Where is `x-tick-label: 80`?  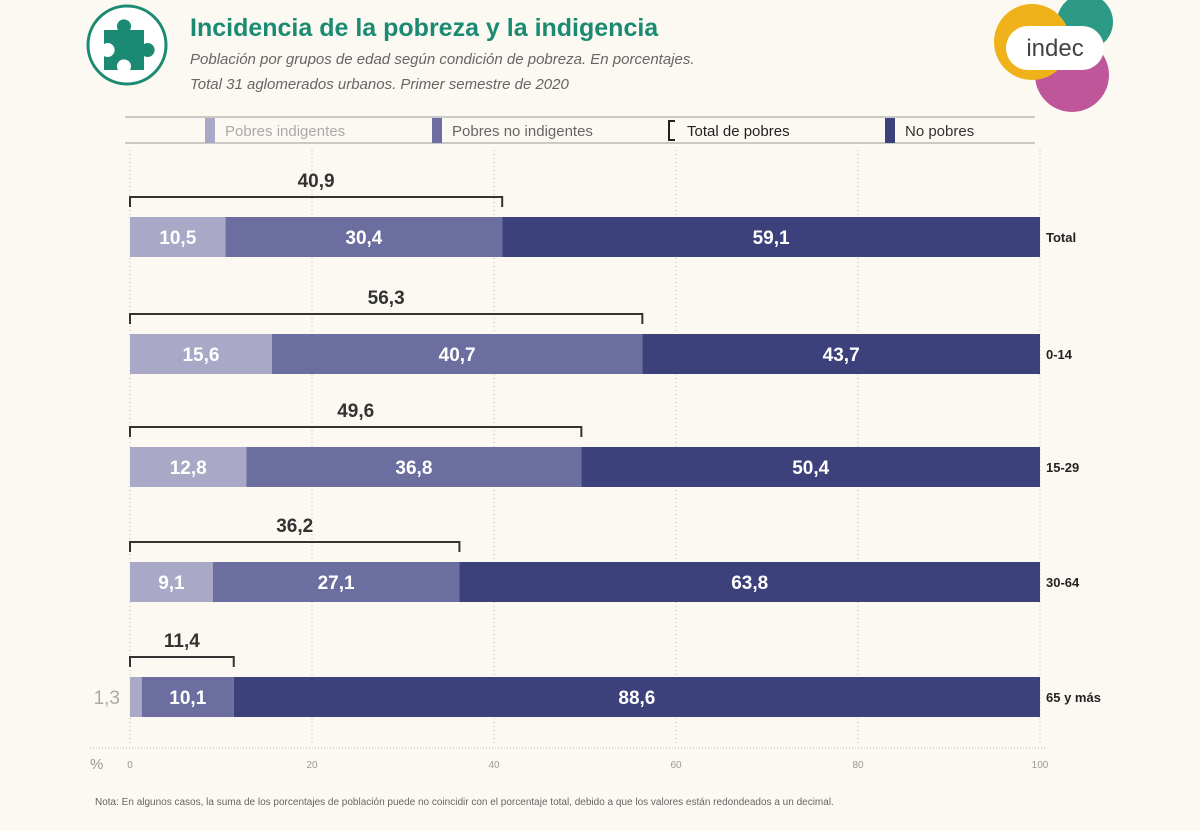 x-tick-label: 80 is located at coordinates (858, 765).